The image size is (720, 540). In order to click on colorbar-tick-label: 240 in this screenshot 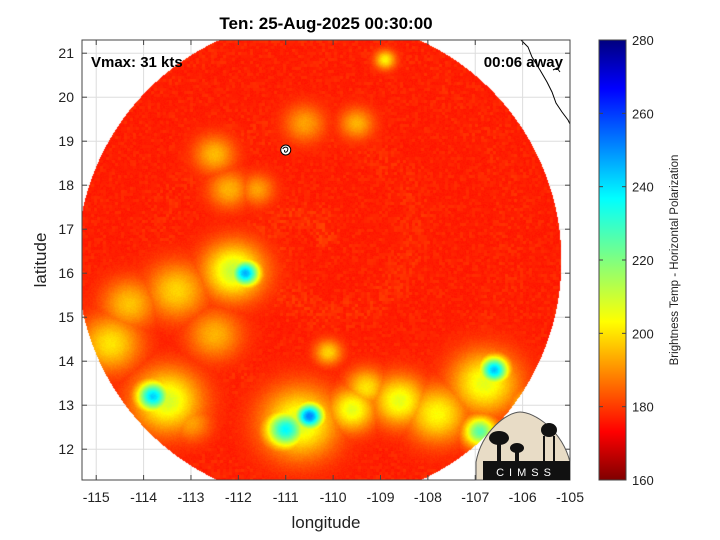, I will do `click(643, 187)`.